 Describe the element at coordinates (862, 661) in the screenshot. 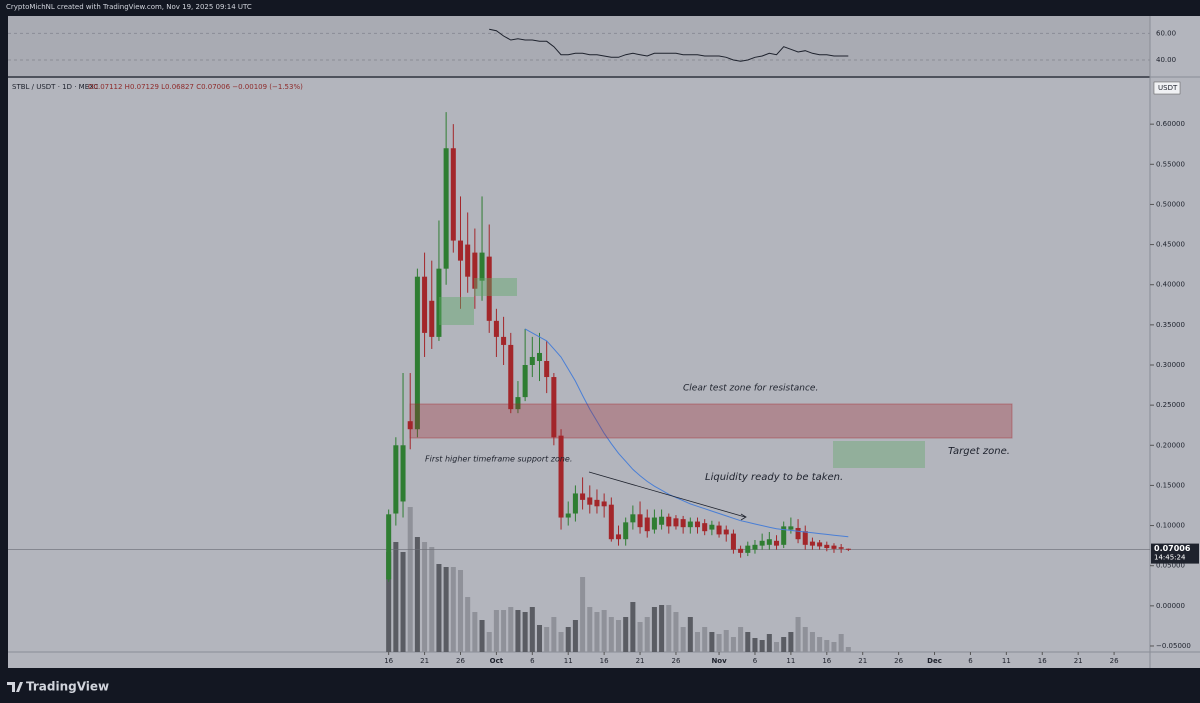

I see `x-tick-label: 21` at that location.